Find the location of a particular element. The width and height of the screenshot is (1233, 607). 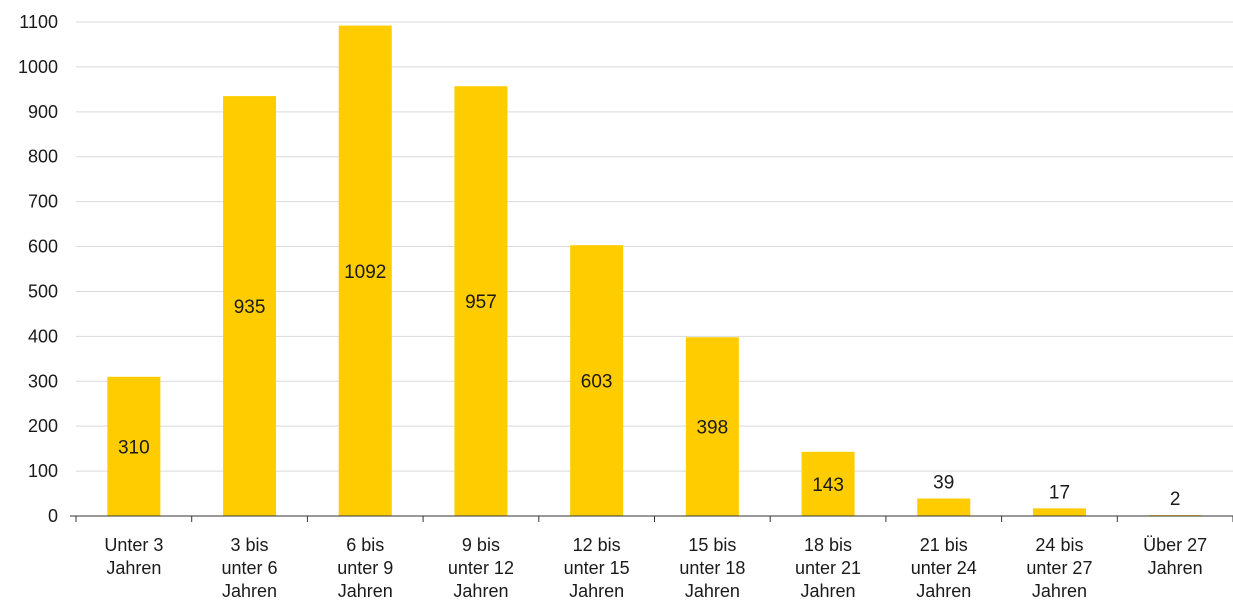

x-category-label-line: unter 27 is located at coordinates (1059, 568).